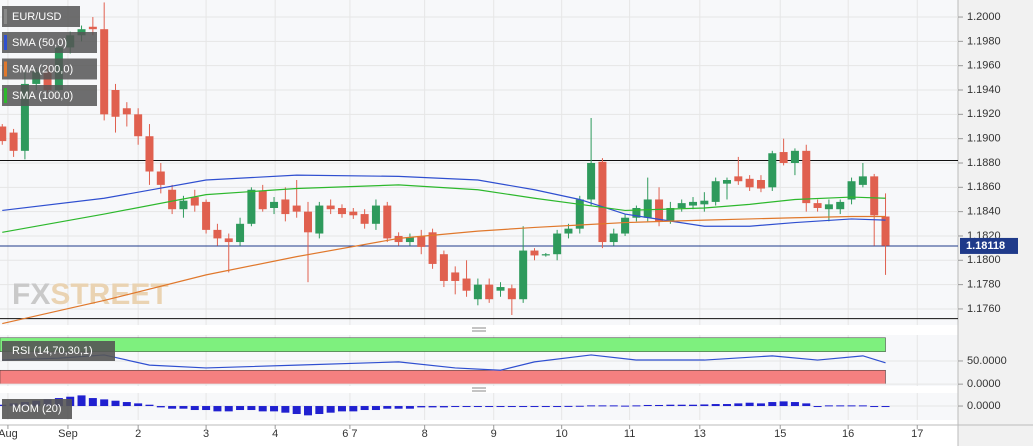 This screenshot has height=446, width=1033. Describe the element at coordinates (984, 17) in the screenshot. I see `y-tick-label: 1.2000` at that location.